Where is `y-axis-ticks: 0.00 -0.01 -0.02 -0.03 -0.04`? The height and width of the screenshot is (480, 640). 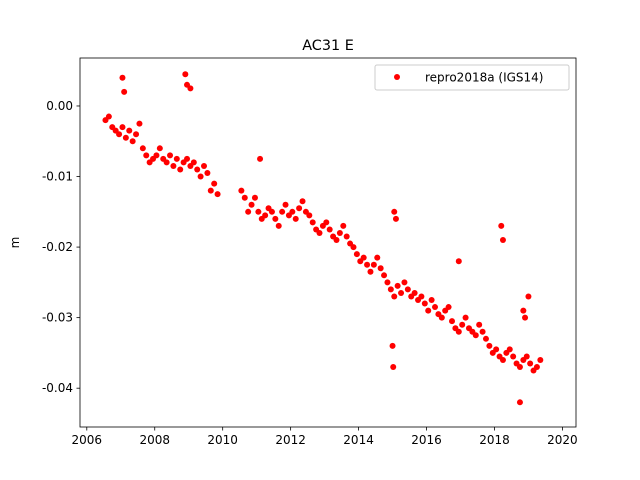 y-axis-ticks: 0.00 -0.01 -0.02 -0.03 -0.04 is located at coordinates (61, 247).